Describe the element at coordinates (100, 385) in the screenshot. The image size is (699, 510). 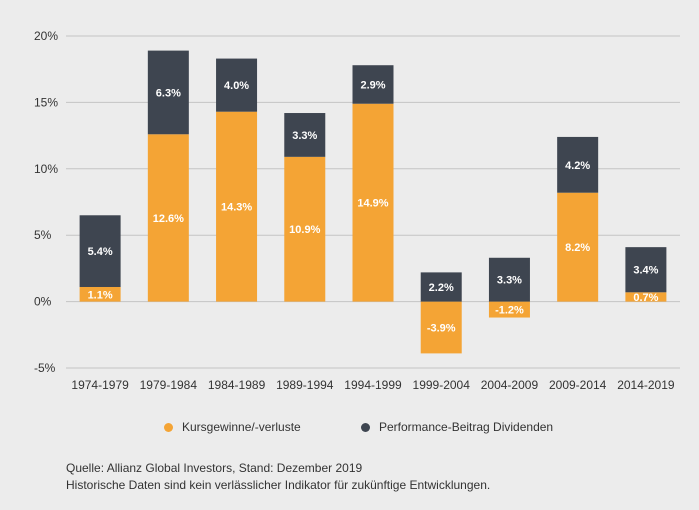
I see `x-tick-label: 1974-1979` at that location.